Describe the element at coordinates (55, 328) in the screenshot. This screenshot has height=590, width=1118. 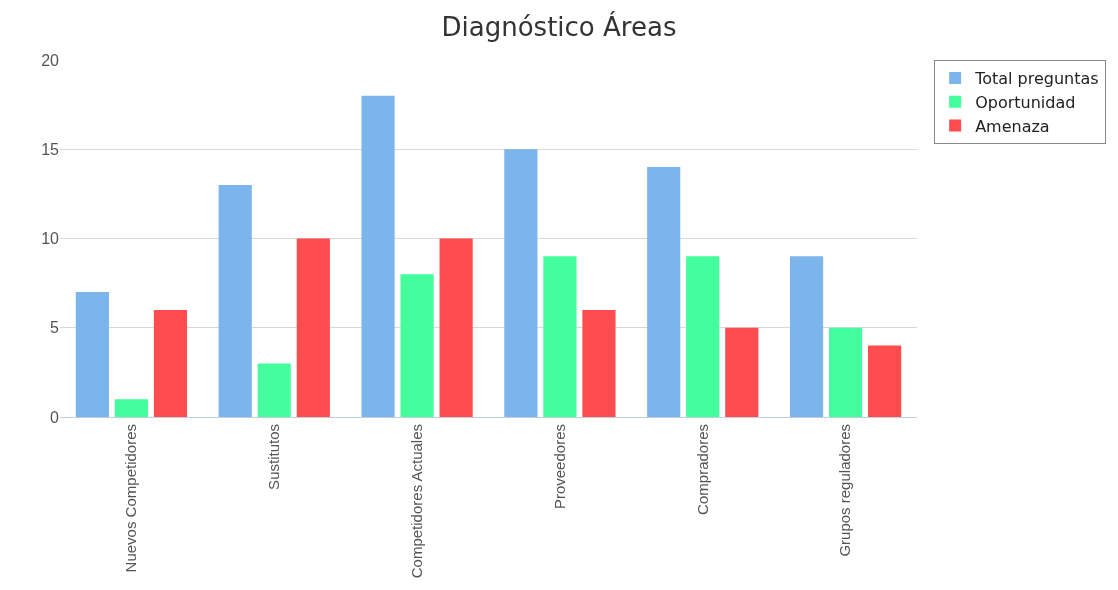
I see `y-tick-label: 5` at that location.